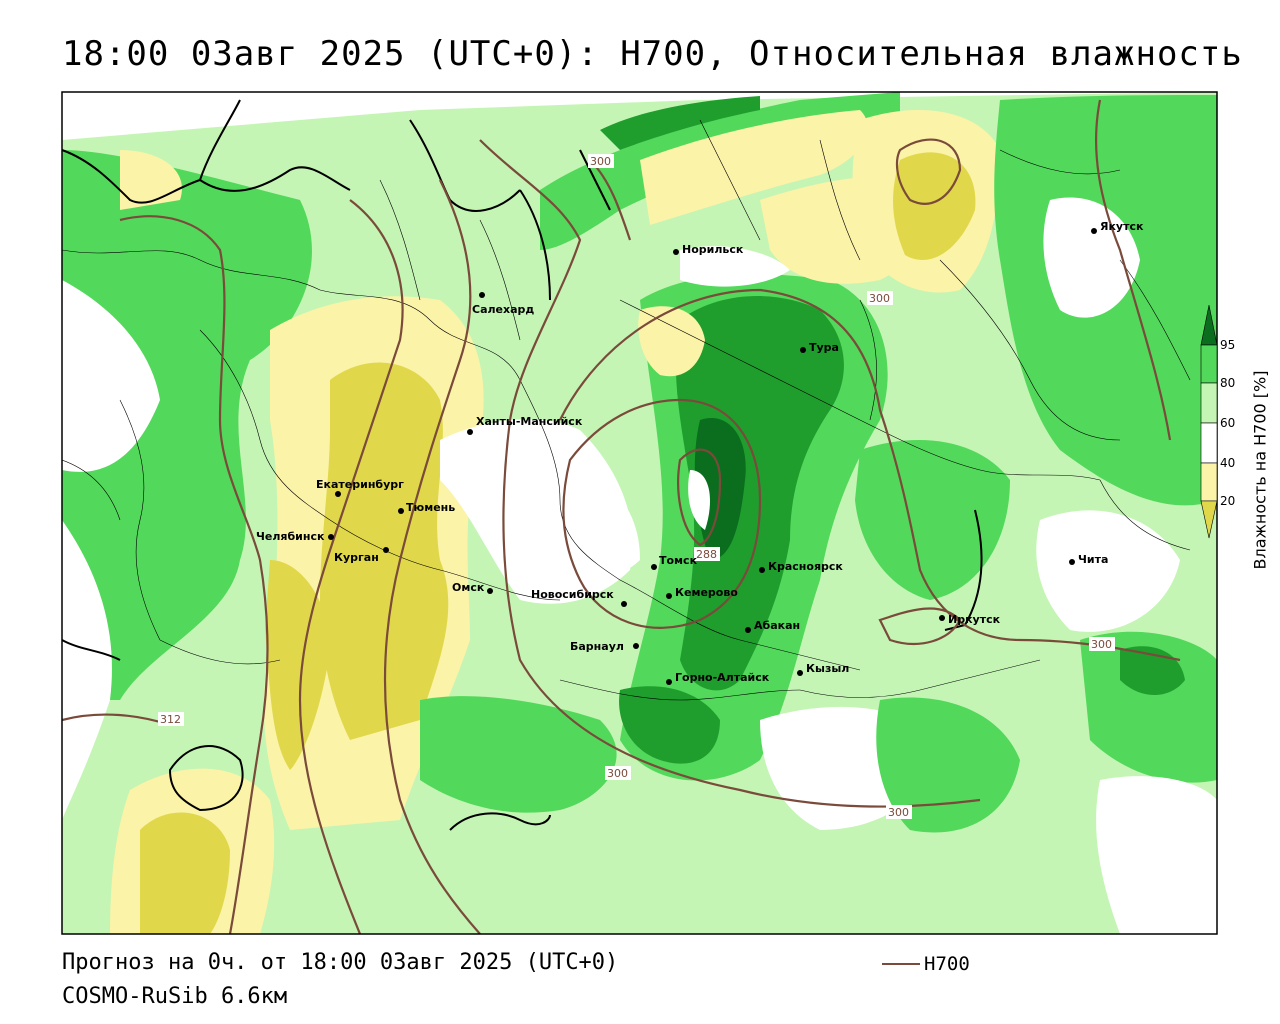 The width and height of the screenshot is (1280, 1024). What do you see at coordinates (805, 566) in the screenshot?
I see `city-label: Красноярск` at bounding box center [805, 566].